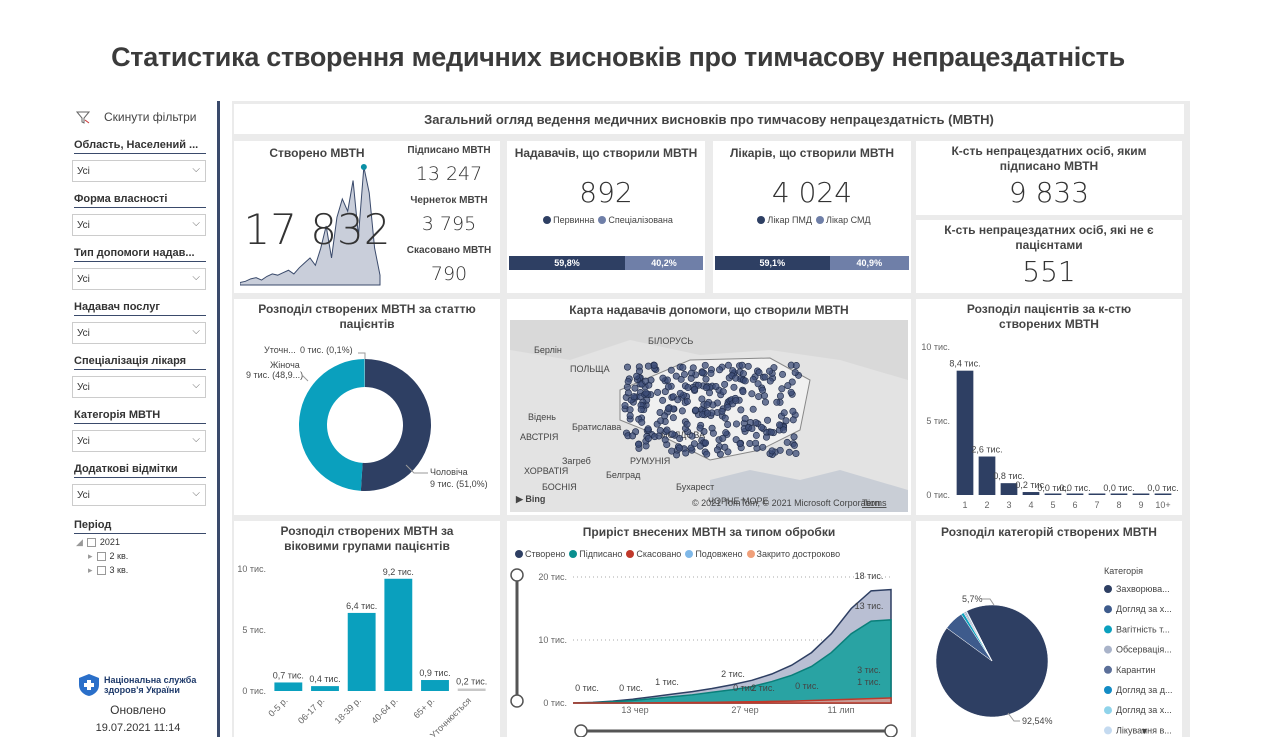 The height and width of the screenshot is (737, 1279). I want to click on filter-select-4: Усі ⌵, so click(139, 387).